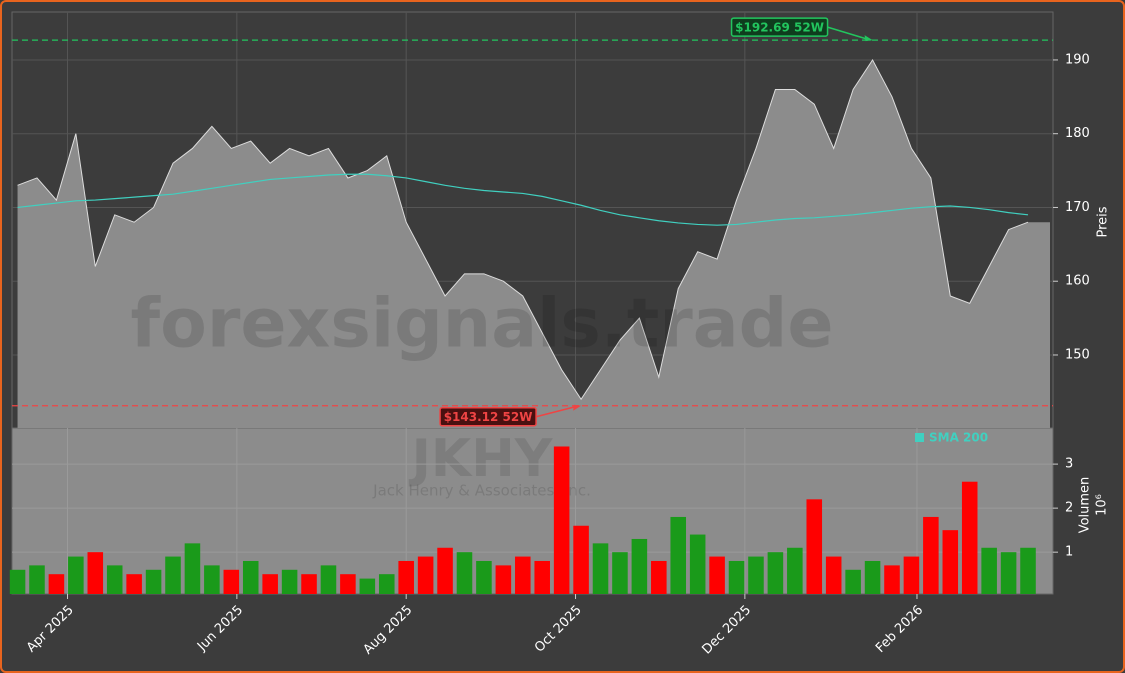  Describe the element at coordinates (388, 630) in the screenshot. I see `x-tick-label: Aug 2025` at that location.